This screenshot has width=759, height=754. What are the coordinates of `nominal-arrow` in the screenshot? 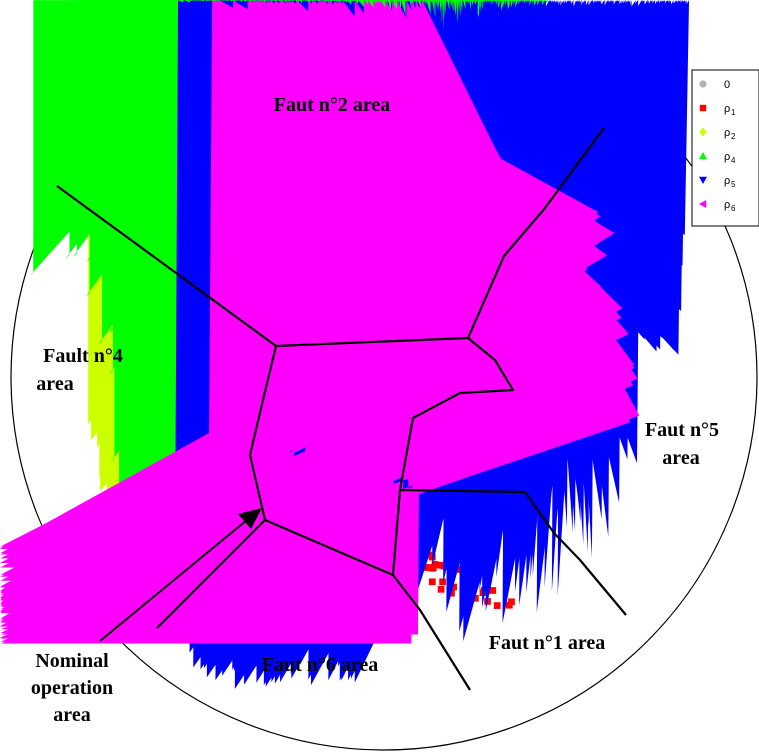 It's located at (180, 575).